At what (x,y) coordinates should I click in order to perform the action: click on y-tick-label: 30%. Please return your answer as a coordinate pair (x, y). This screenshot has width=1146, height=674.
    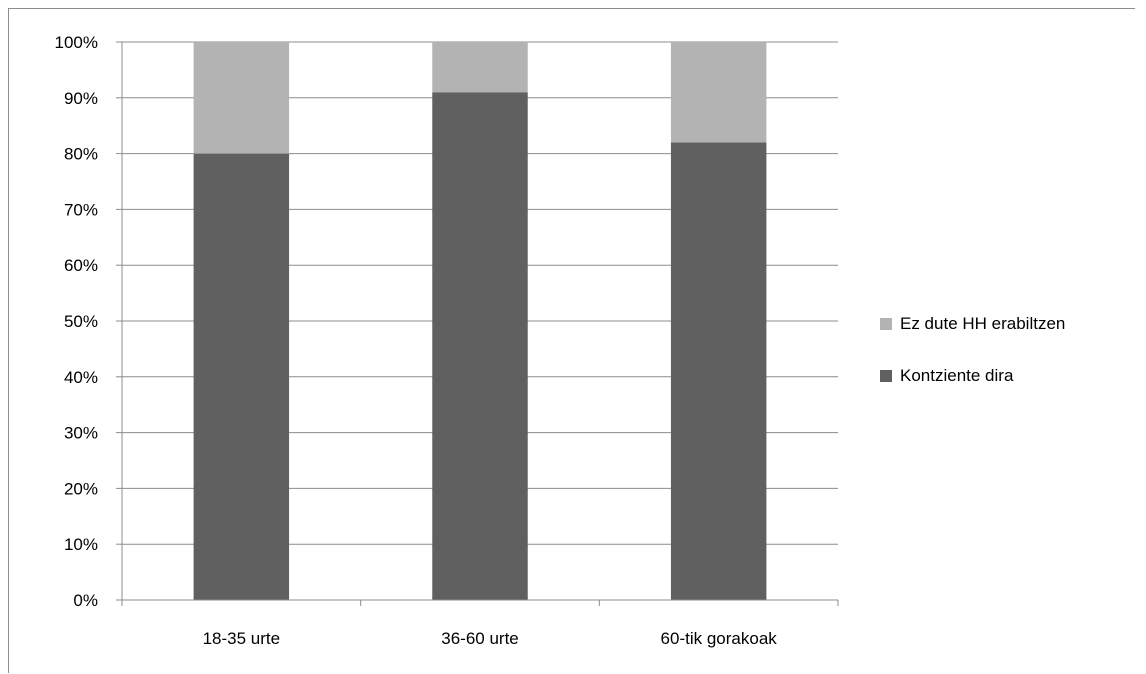
    Looking at the image, I should click on (81, 433).